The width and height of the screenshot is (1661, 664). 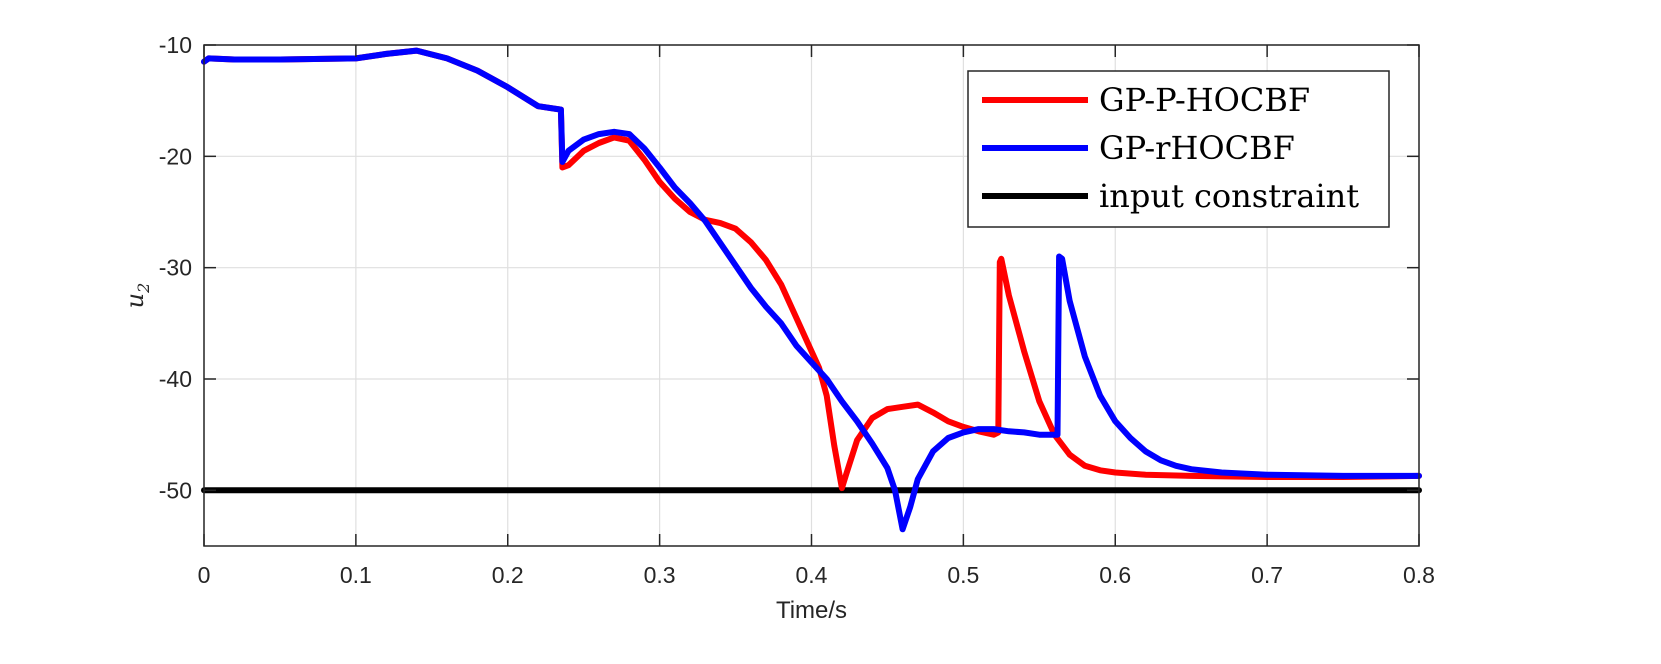 I want to click on y-tick-label: -30, so click(x=175, y=268).